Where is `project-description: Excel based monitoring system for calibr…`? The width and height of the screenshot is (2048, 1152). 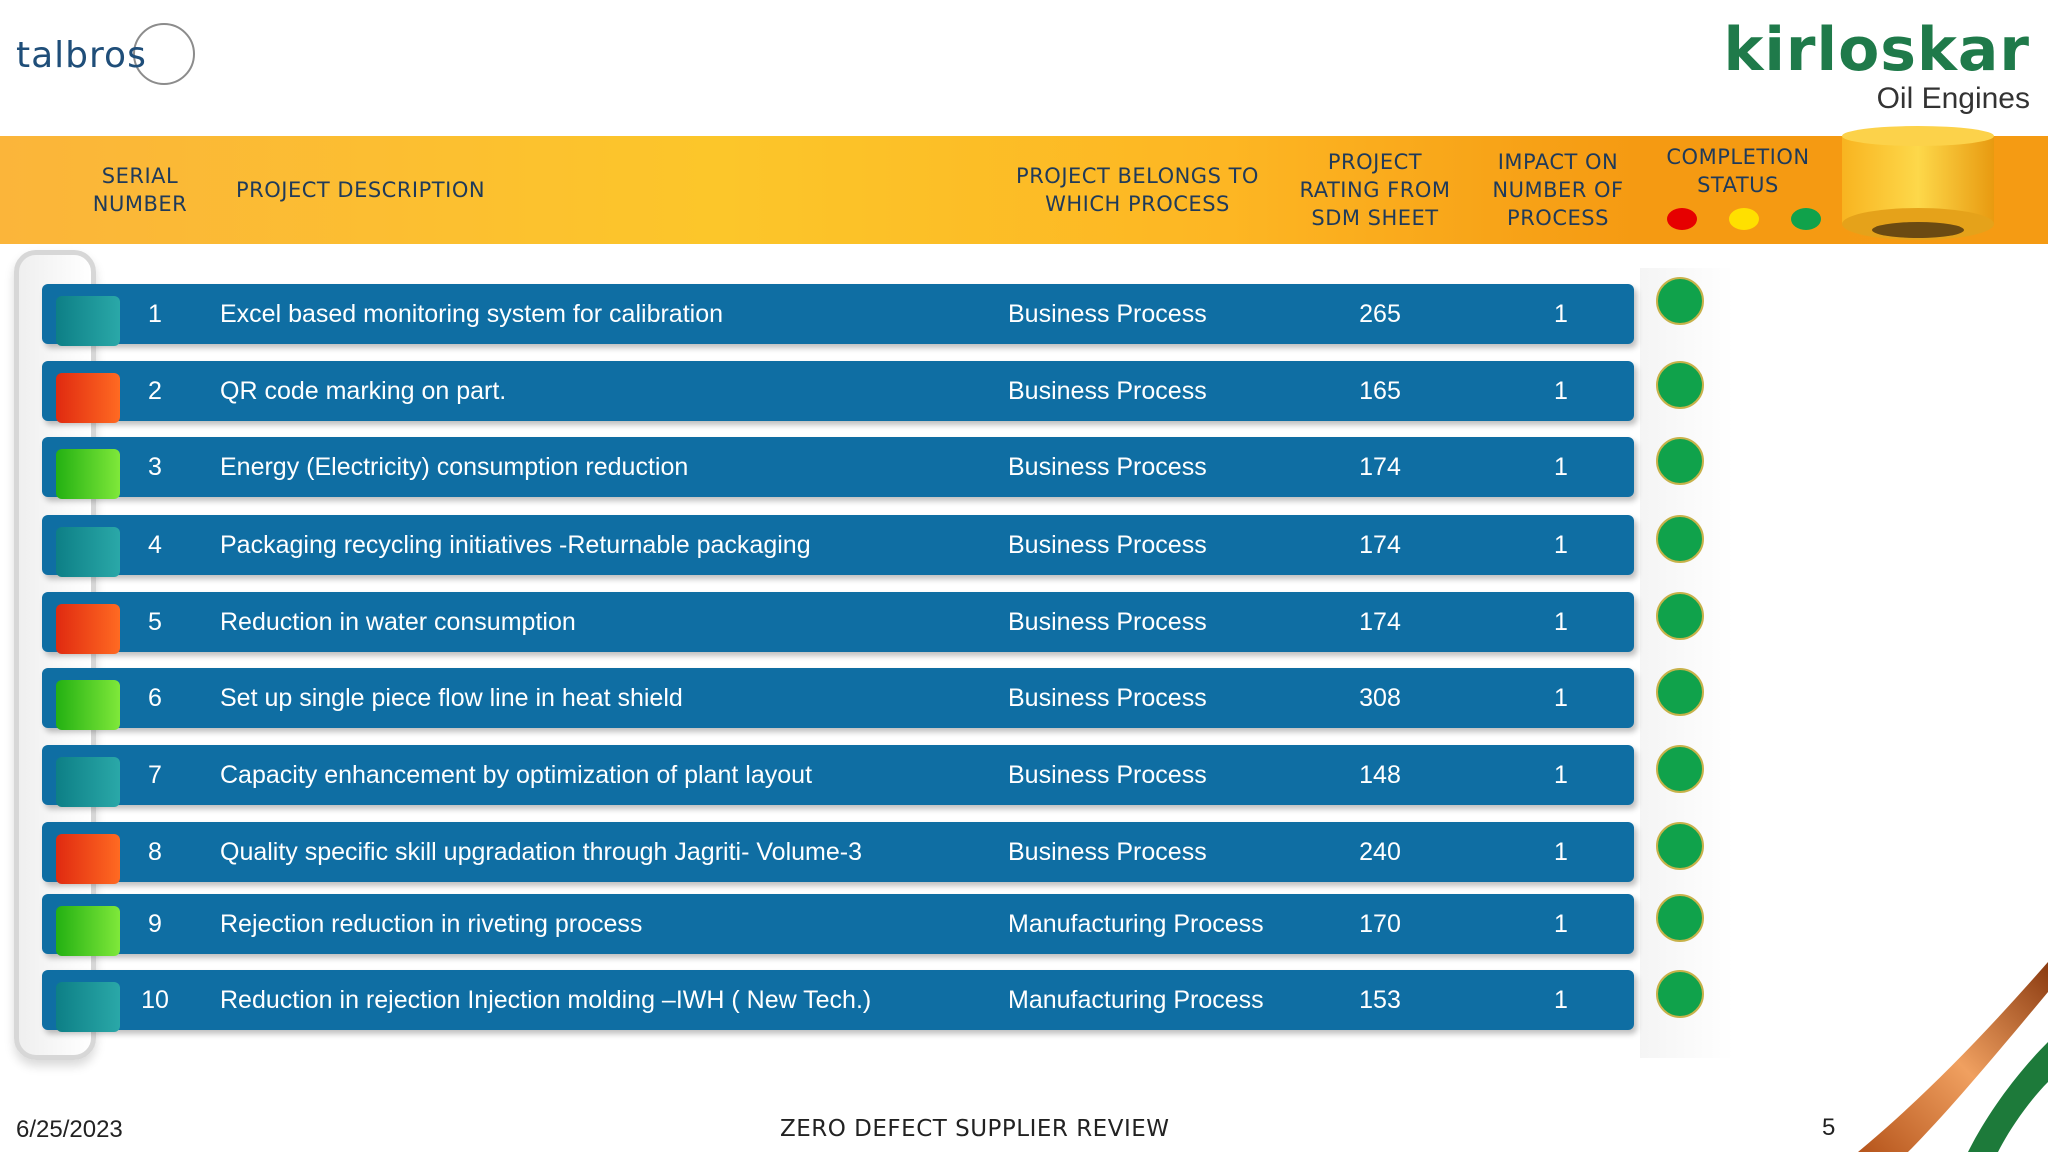
project-description: Excel based monitoring system for calibr… is located at coordinates (472, 314).